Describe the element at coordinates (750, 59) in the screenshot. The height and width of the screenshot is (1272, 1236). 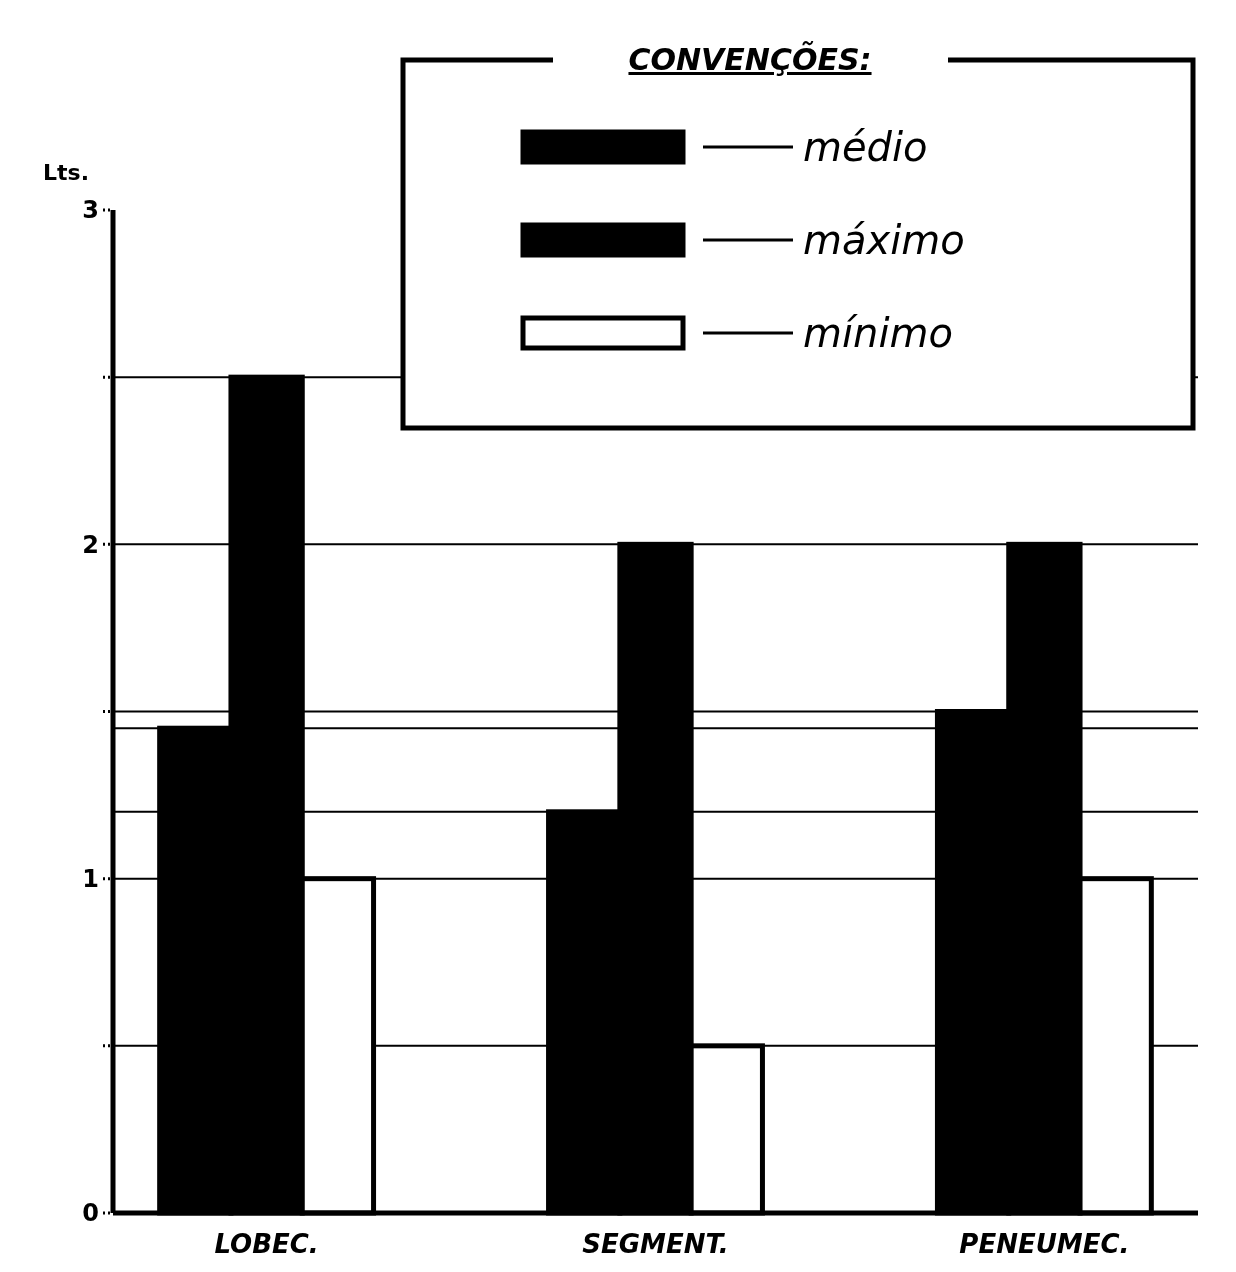
I see `legend-title: CONVENÇÕES:` at that location.